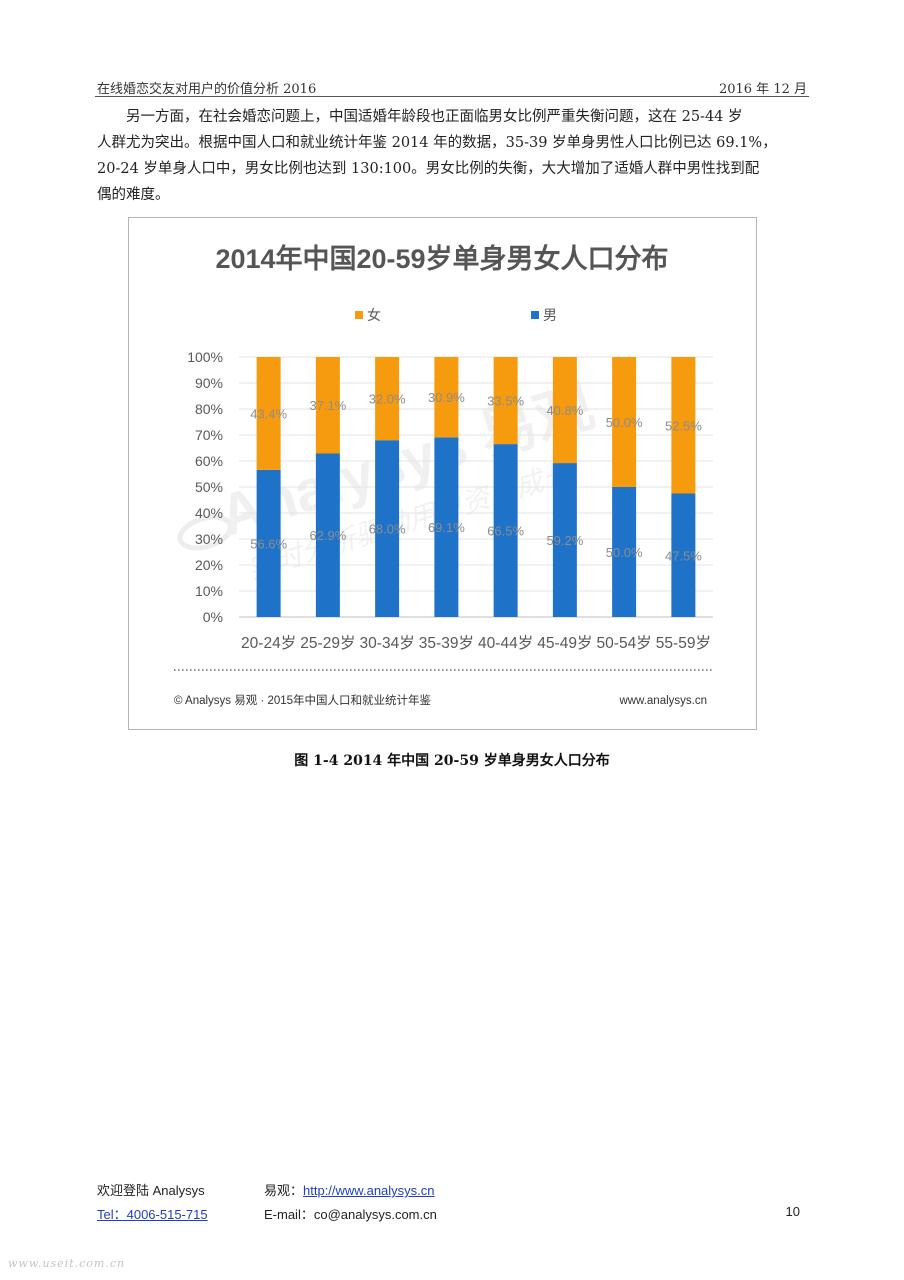 Image resolution: width=904 pixels, height=1280 pixels. What do you see at coordinates (209, 461) in the screenshot?
I see `y-tick-label: 60%` at bounding box center [209, 461].